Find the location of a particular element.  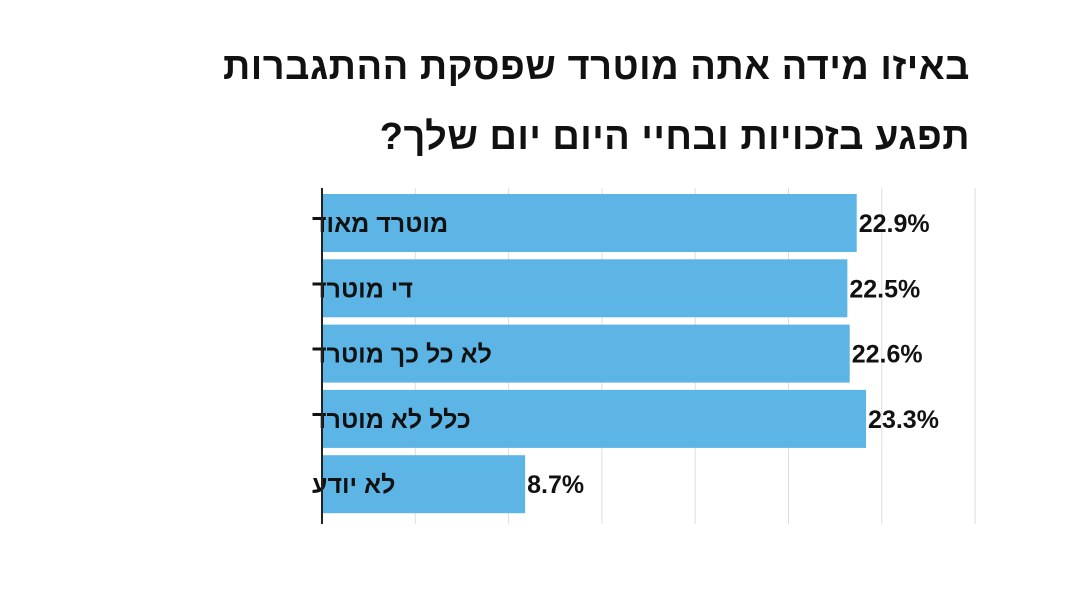

category-label: כלל לא מוטרד is located at coordinates (391, 420).